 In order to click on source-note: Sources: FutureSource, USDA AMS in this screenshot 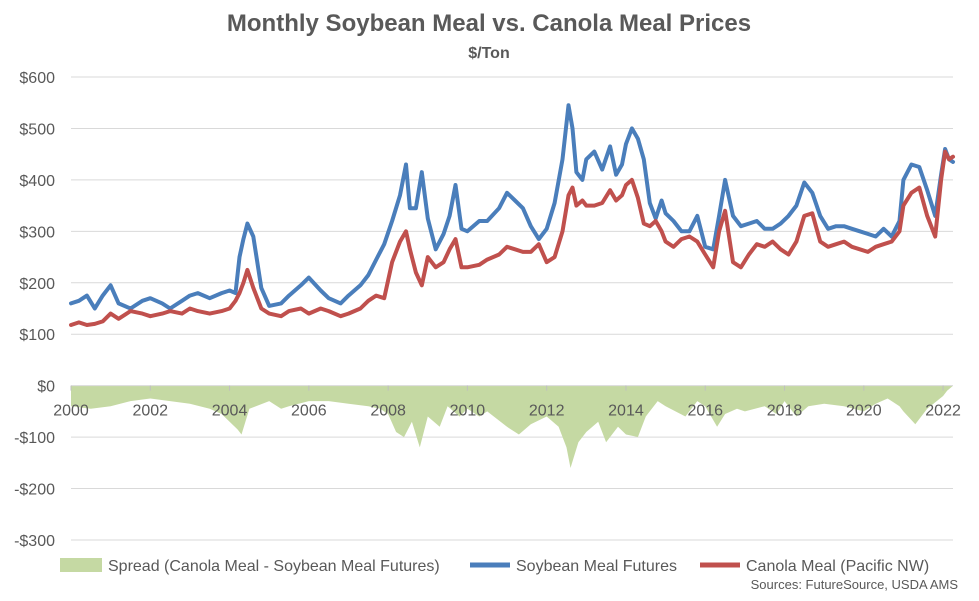, I will do `click(855, 584)`.